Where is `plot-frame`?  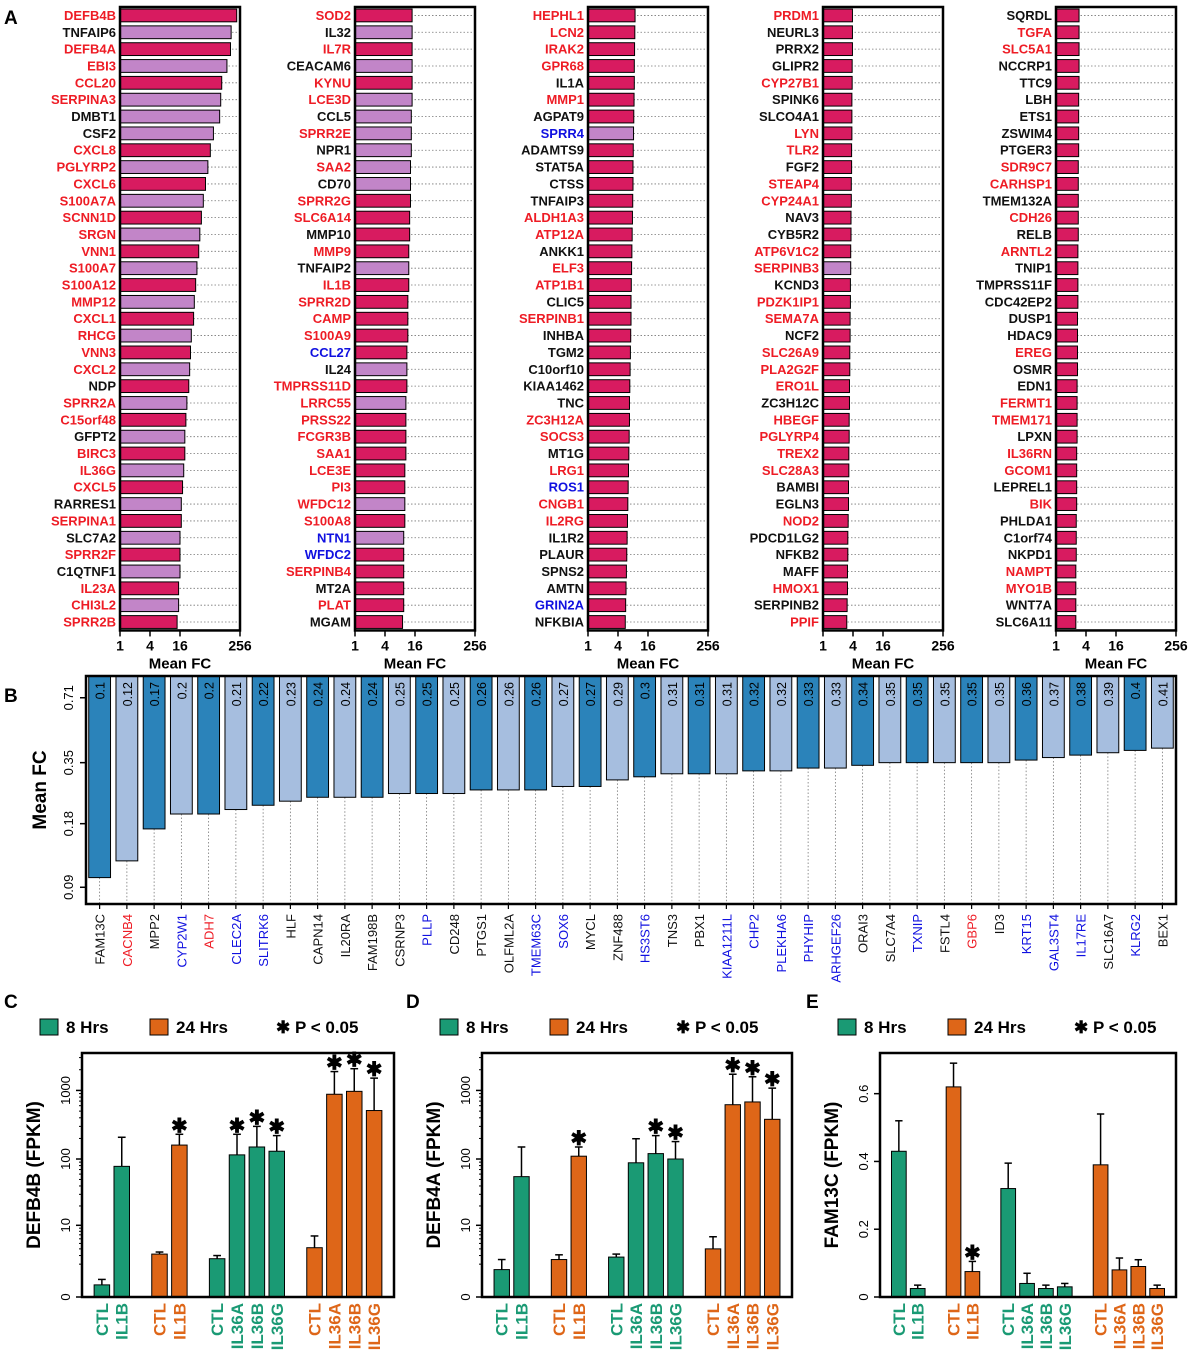 plot-frame is located at coordinates (637, 1175).